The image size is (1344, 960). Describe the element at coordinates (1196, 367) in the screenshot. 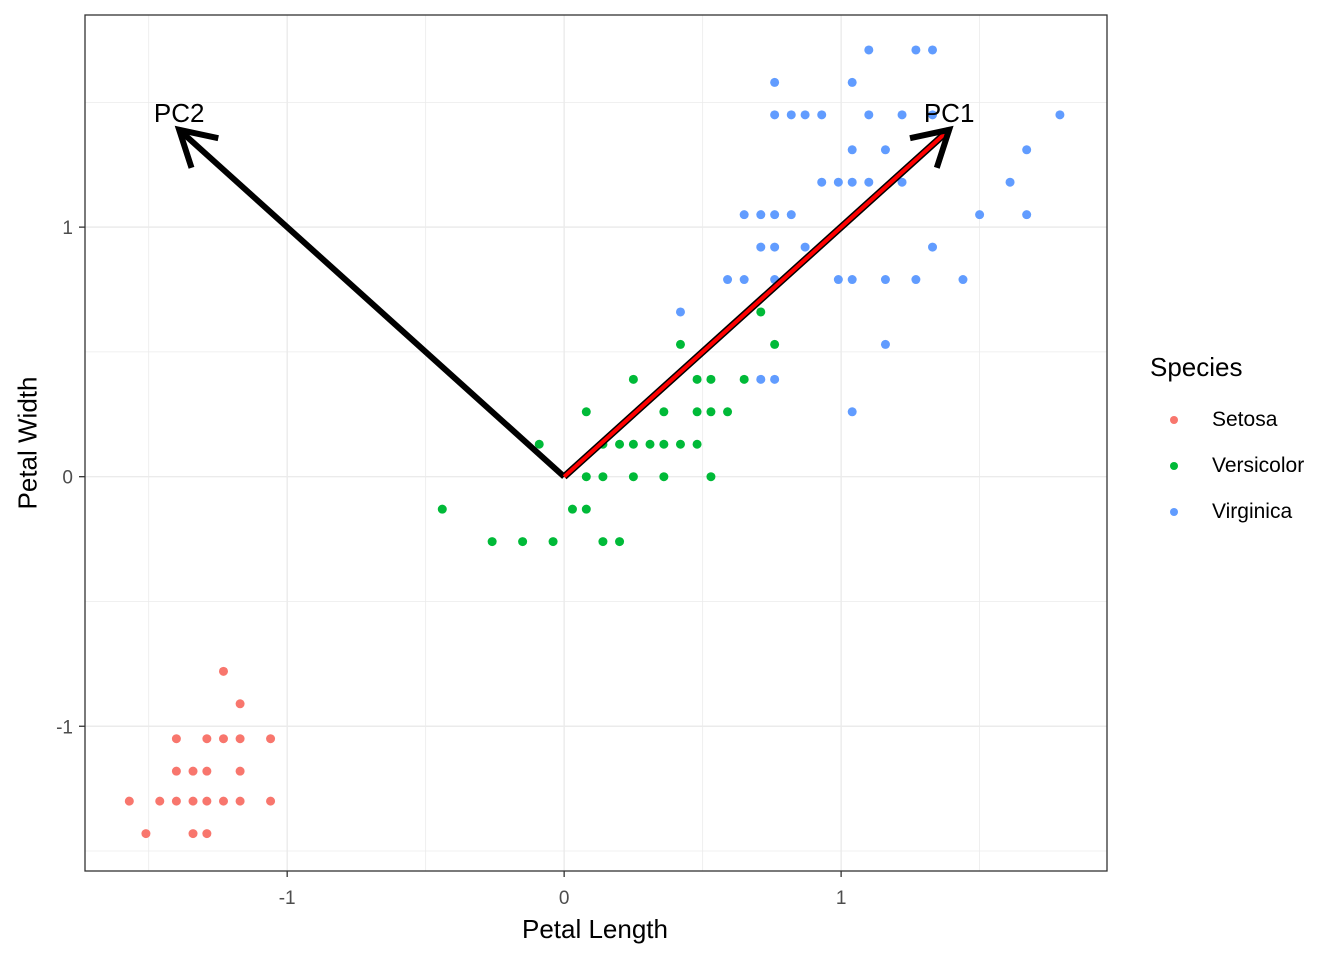

I see `legend-title: Species` at that location.